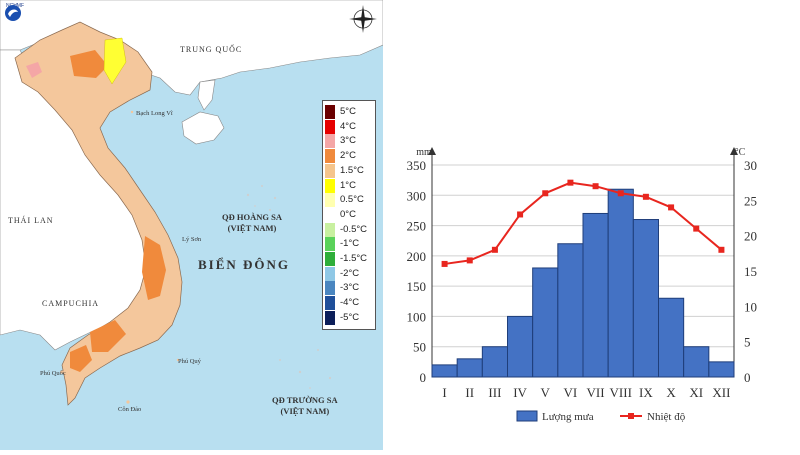 This screenshot has width=800, height=455. I want to click on x-tick-label: XI, so click(696, 392).